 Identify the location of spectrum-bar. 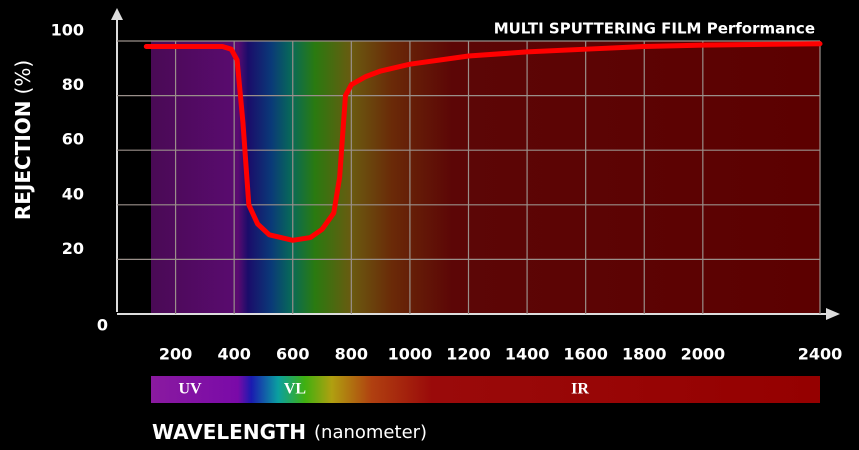
(485, 389).